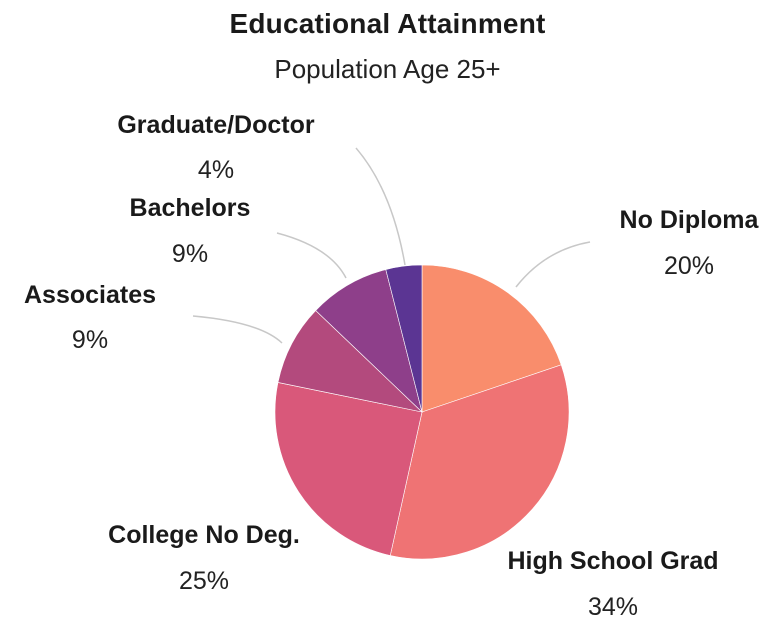  Describe the element at coordinates (479, 462) in the screenshot. I see `pie-slice-high-school-grad` at that location.